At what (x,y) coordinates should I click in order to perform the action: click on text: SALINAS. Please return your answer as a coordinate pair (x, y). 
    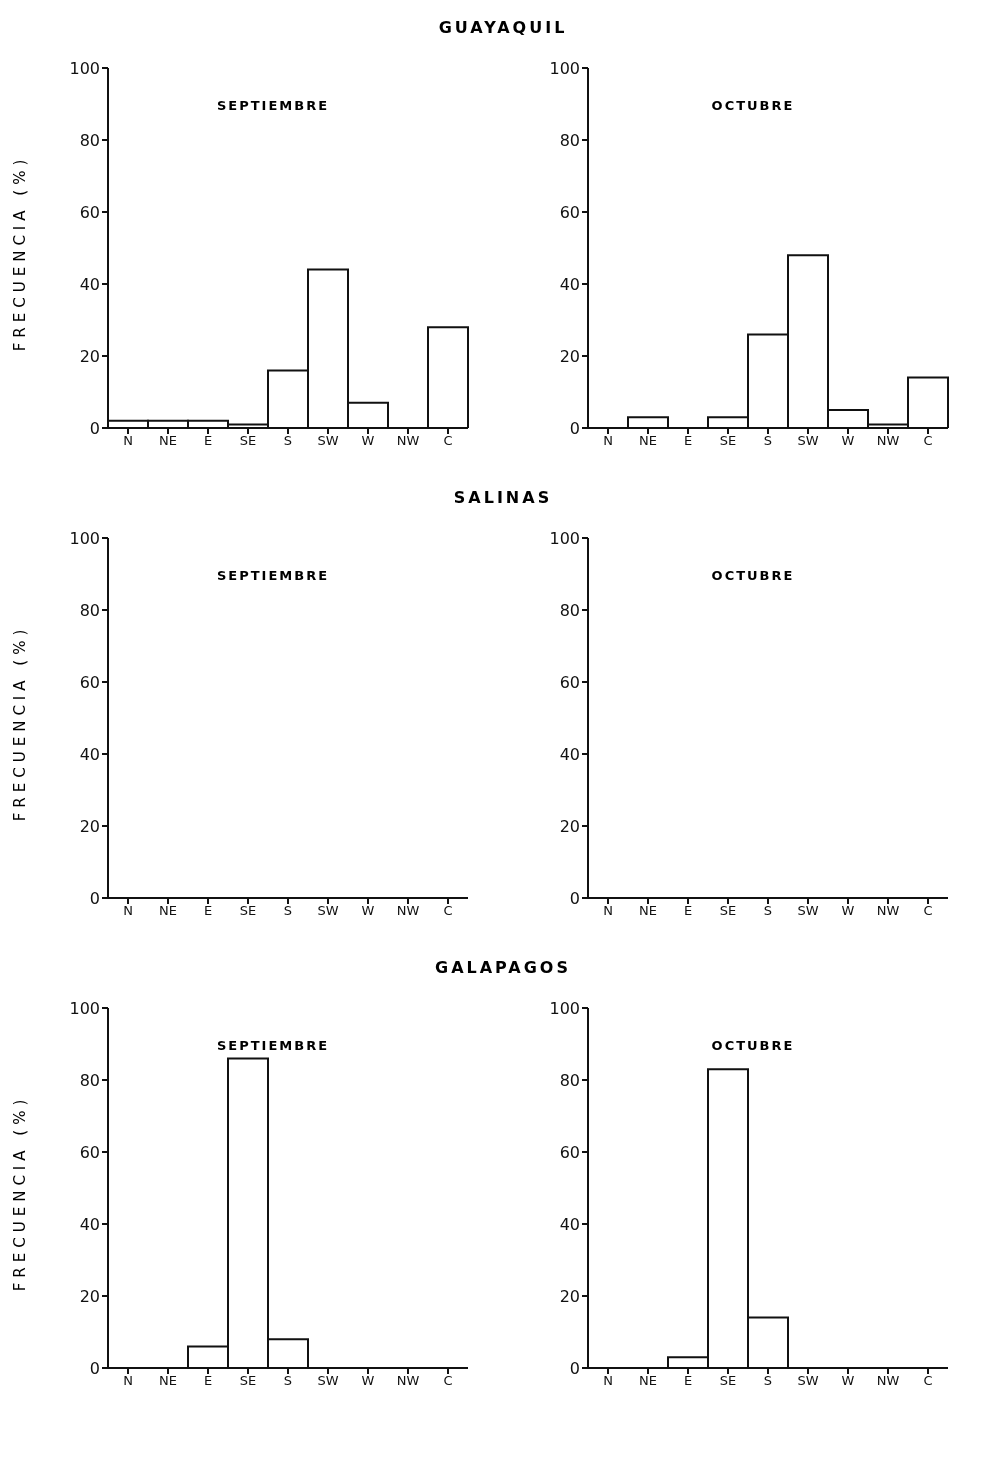
    Looking at the image, I should click on (503, 497).